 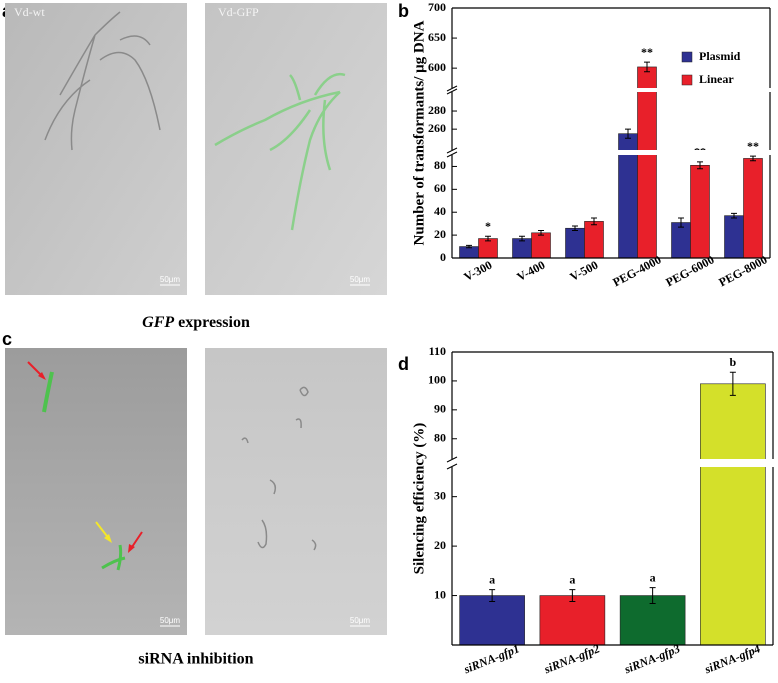 What do you see at coordinates (419, 132) in the screenshot?
I see `y-axis-label: Number of transformants/ μg DNA` at bounding box center [419, 132].